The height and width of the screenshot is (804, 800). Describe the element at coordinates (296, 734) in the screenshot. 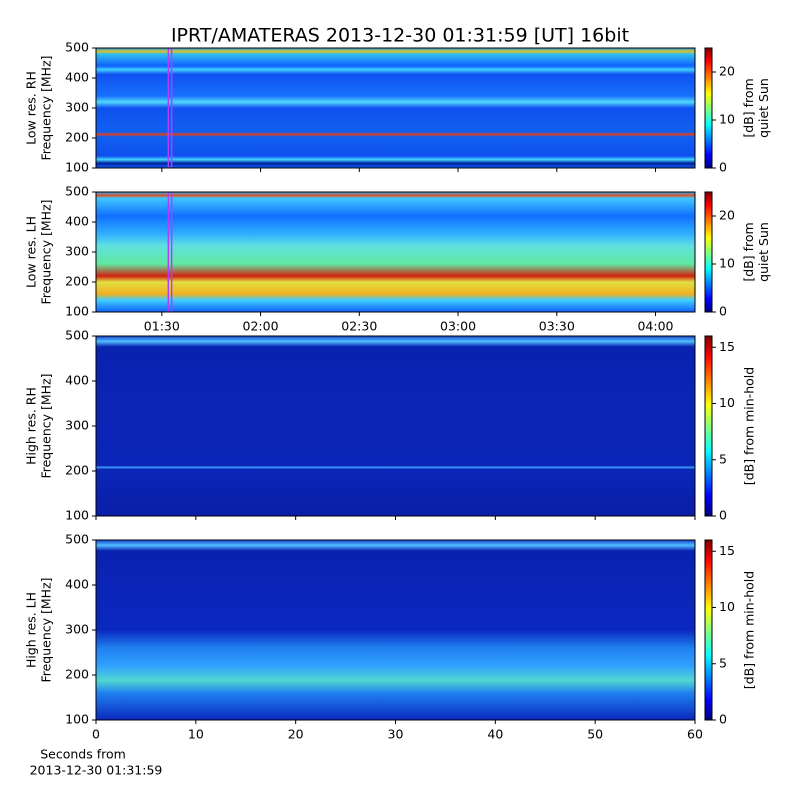

I see `x-tick-label: 20` at that location.